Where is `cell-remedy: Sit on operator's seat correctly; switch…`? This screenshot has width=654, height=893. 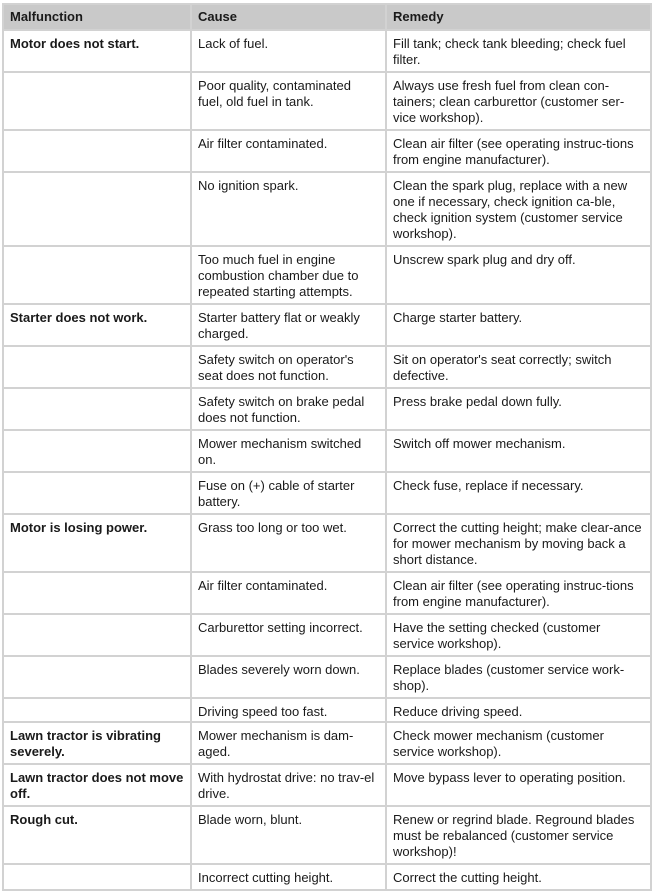
cell-remedy: Sit on operator's seat correctly; switch… is located at coordinates (518, 367).